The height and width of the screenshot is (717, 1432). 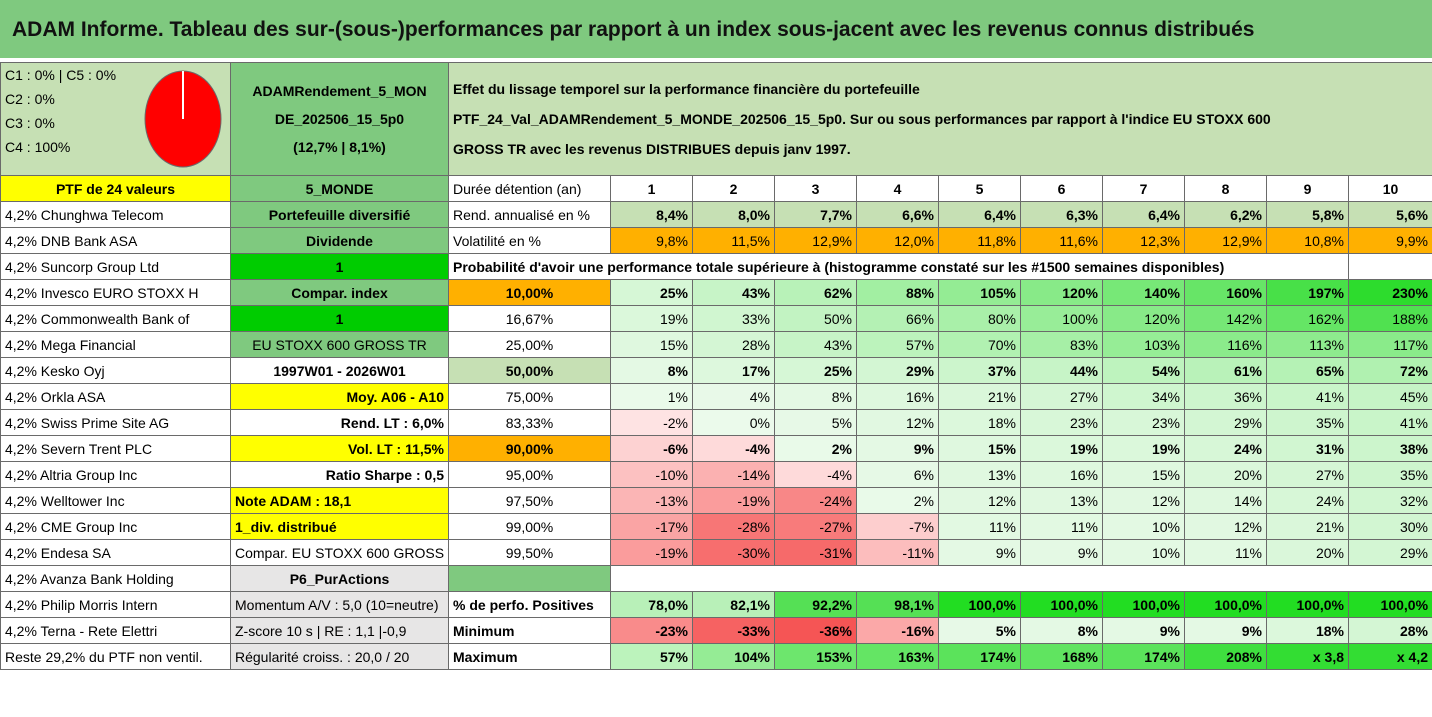 What do you see at coordinates (1307, 292) in the screenshot?
I see `quantile-value: 197%` at bounding box center [1307, 292].